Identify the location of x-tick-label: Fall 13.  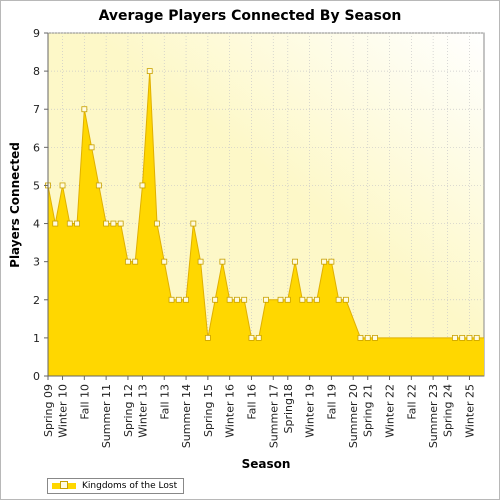
(164, 402).